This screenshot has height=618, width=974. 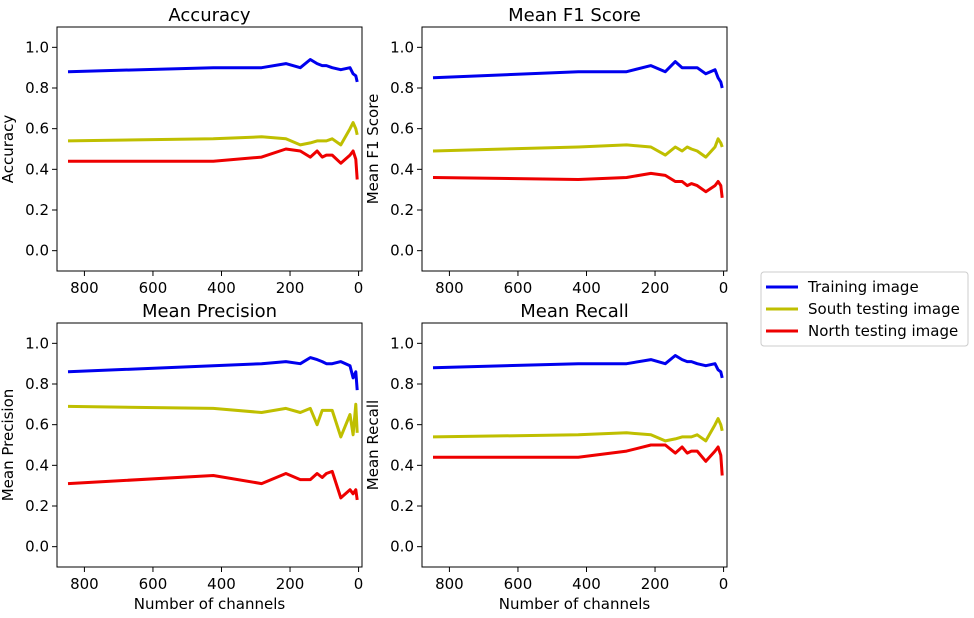 I want to click on chart-title: Accuracy, so click(x=209, y=15).